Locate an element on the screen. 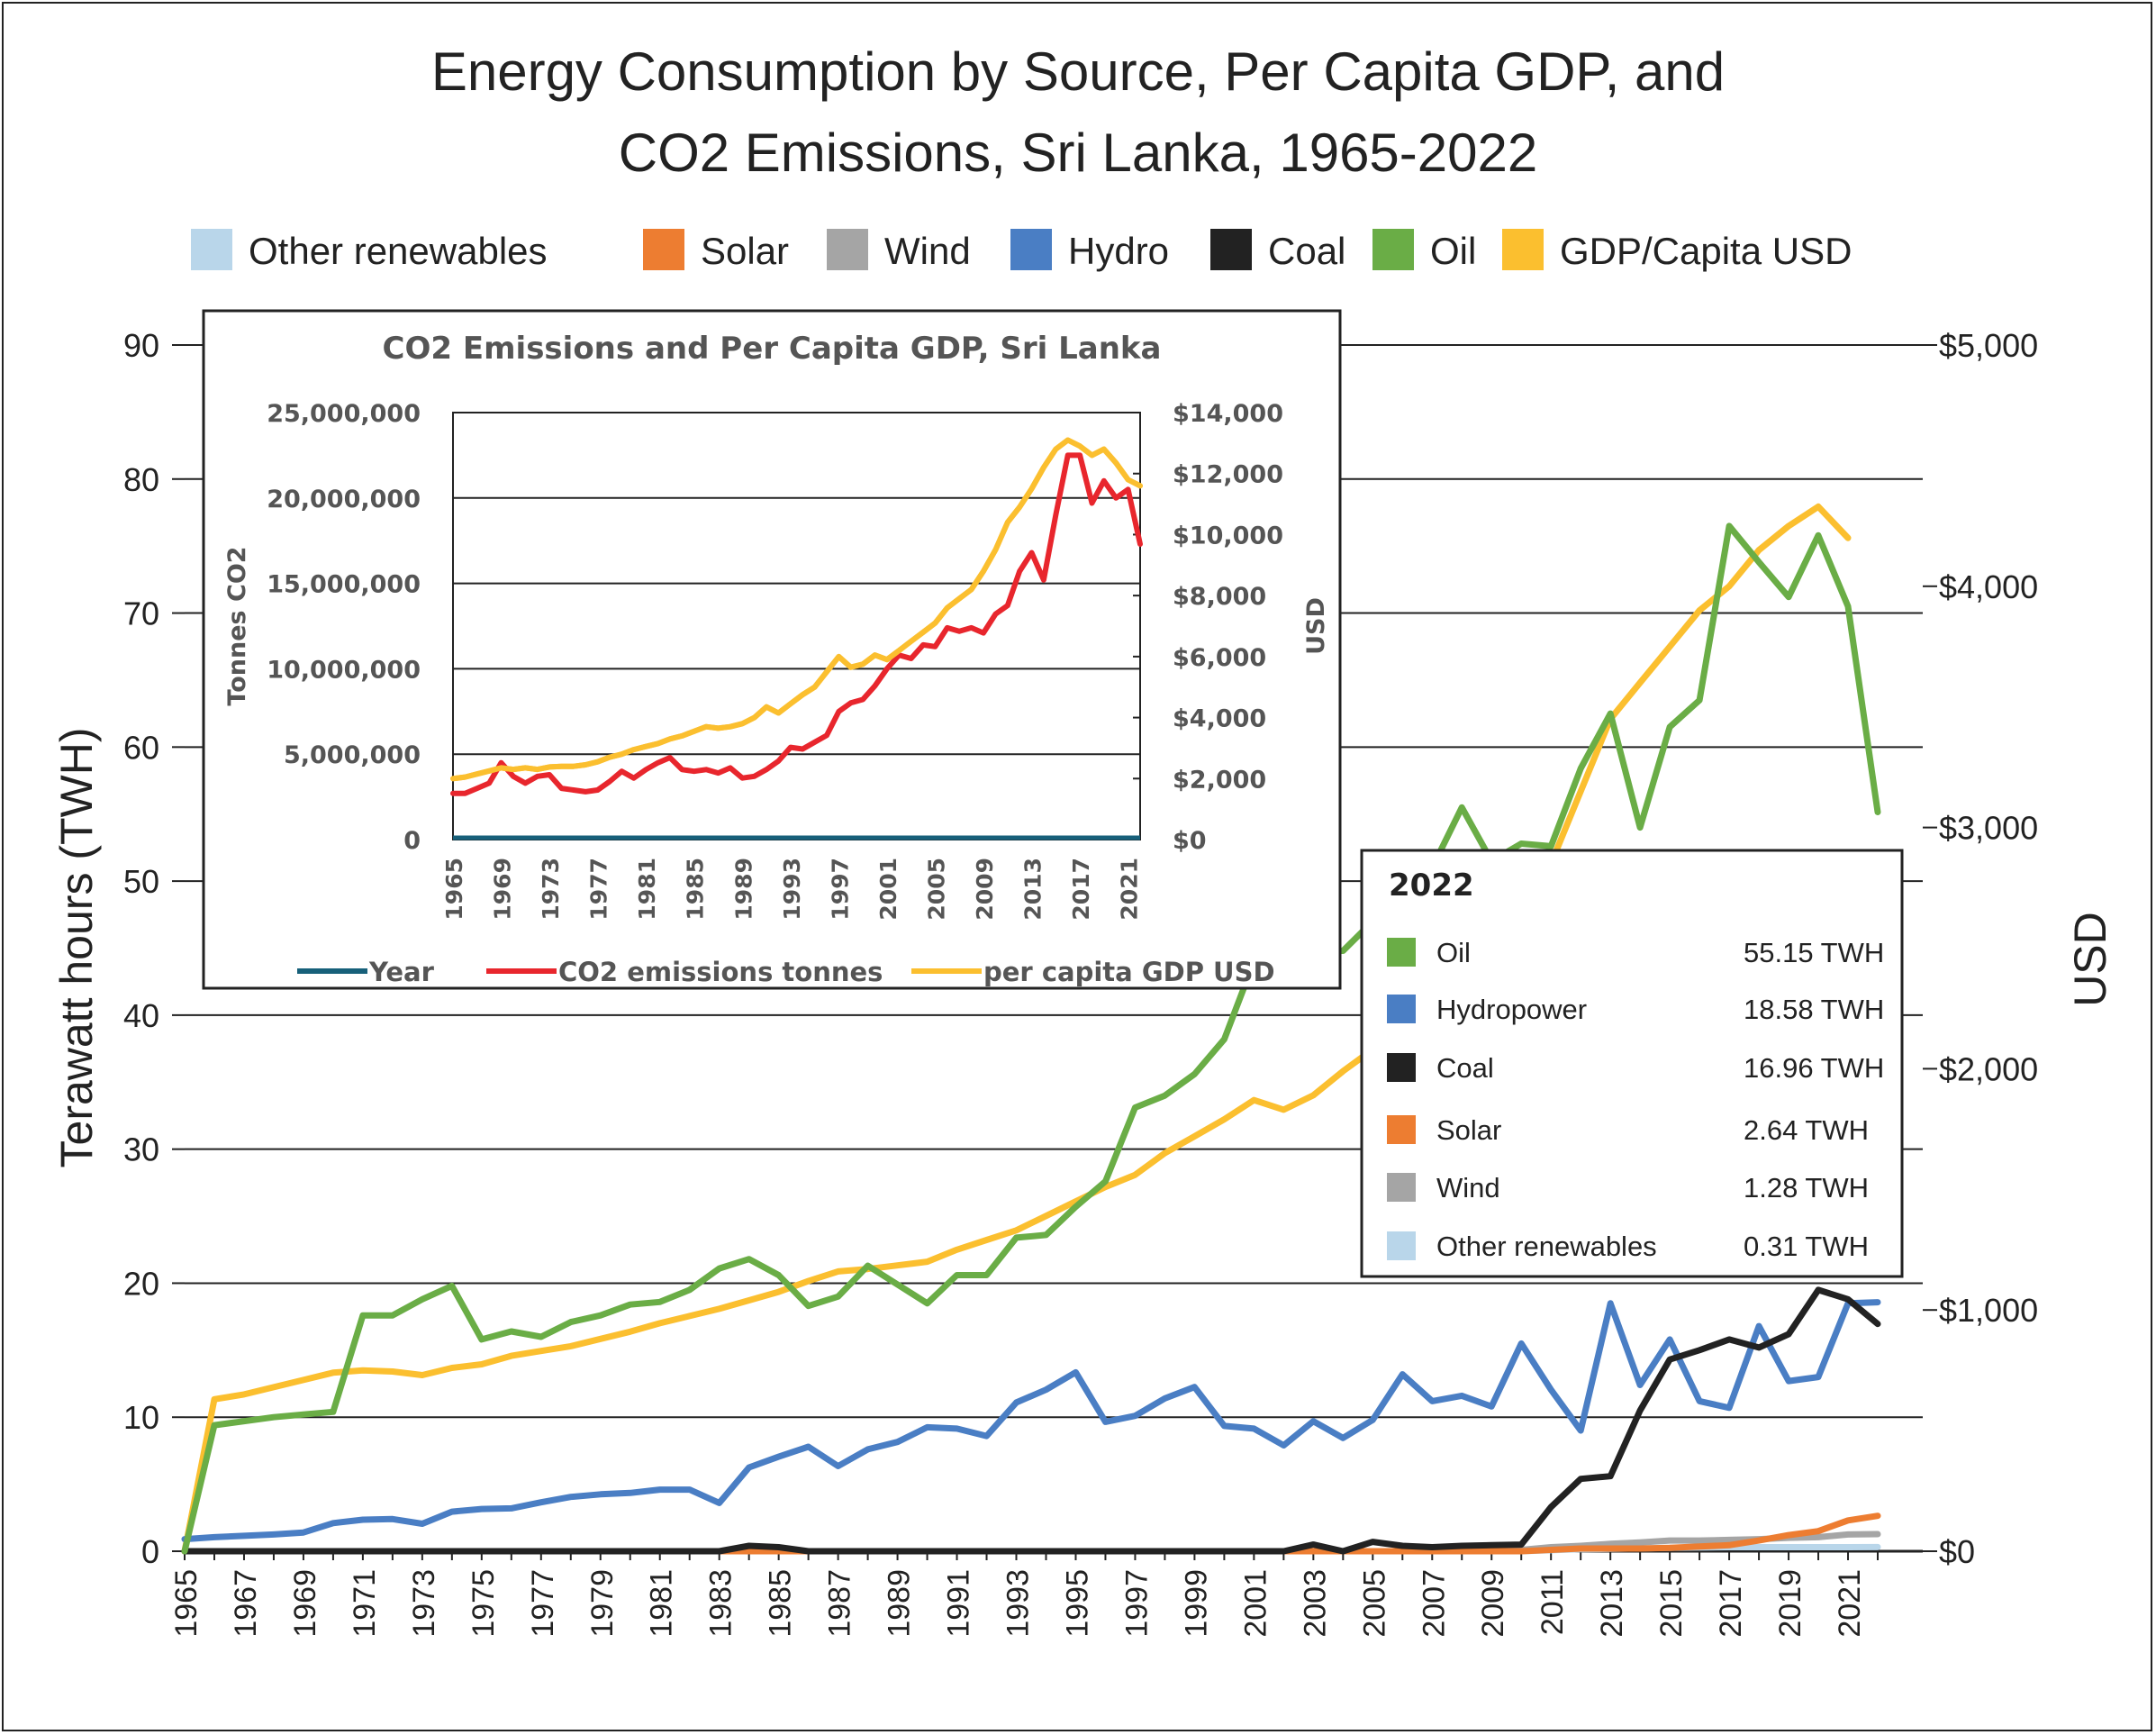 This screenshot has width=2156, height=1735. x-tick-label: 2007 is located at coordinates (1434, 1603).